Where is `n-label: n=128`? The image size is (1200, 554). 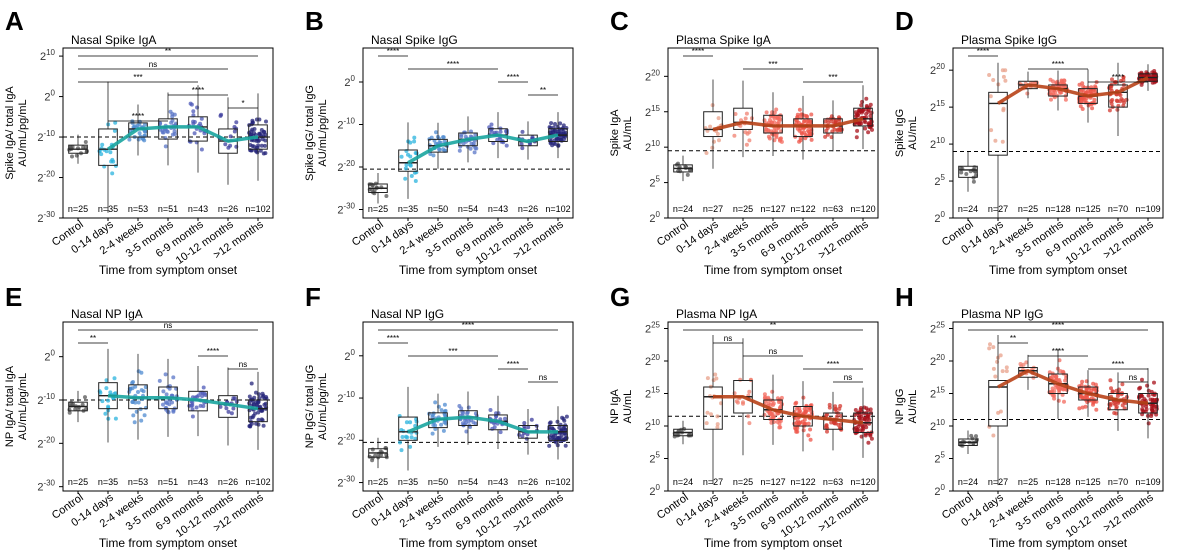 n-label: n=128 is located at coordinates (1057, 209).